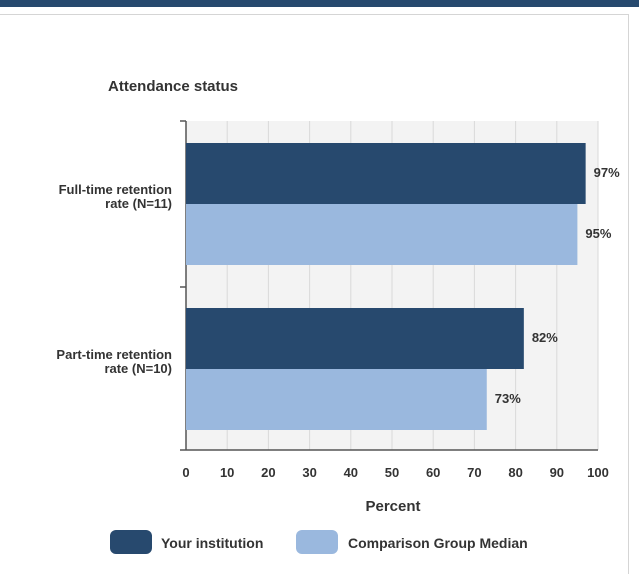 The image size is (639, 574). Describe the element at coordinates (392, 506) in the screenshot. I see `x-axis-title: Percent` at that location.